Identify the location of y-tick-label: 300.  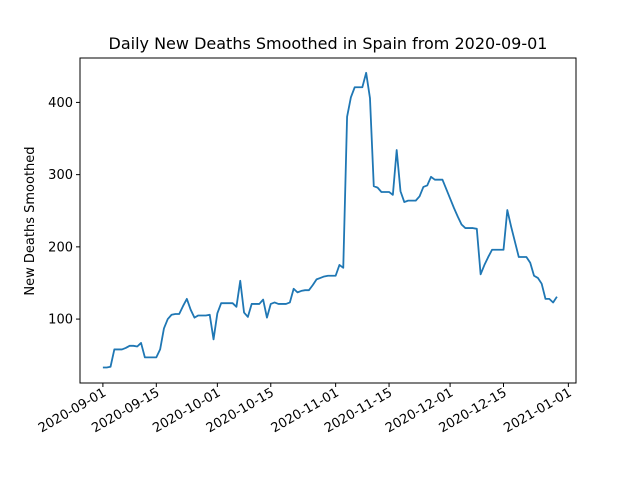
(60, 175).